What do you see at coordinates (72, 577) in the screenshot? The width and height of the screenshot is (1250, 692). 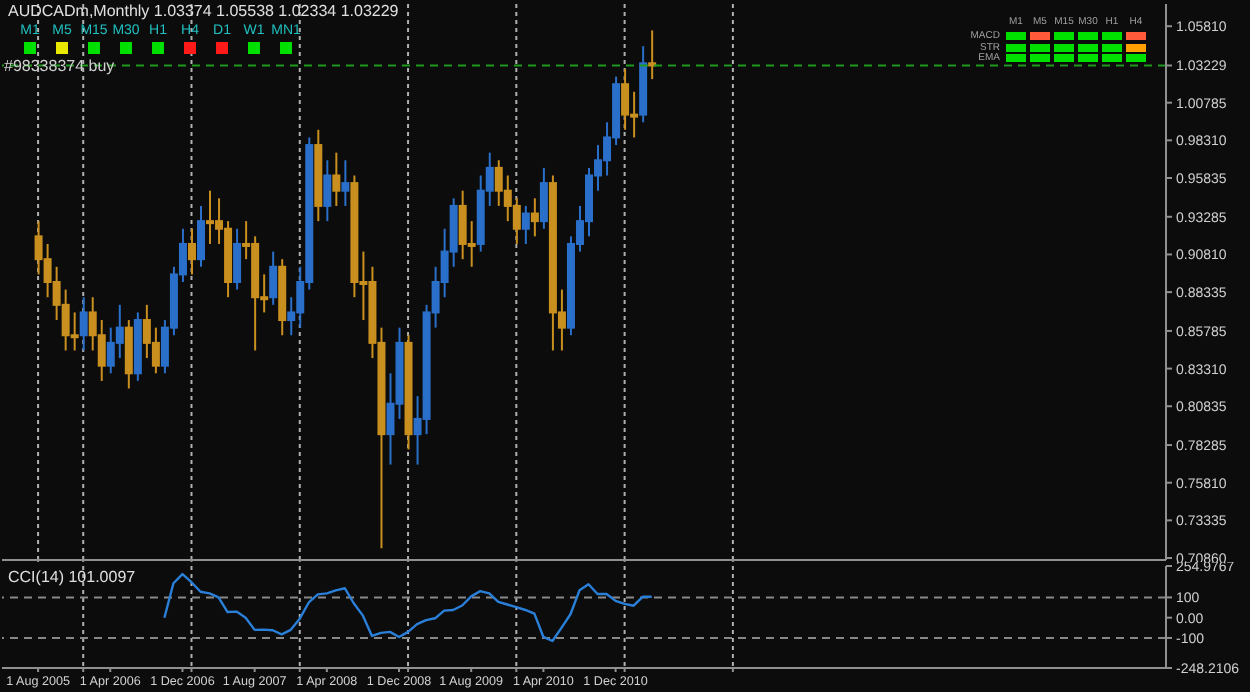 I see `chart-title: CCI(14) 101.0097` at bounding box center [72, 577].